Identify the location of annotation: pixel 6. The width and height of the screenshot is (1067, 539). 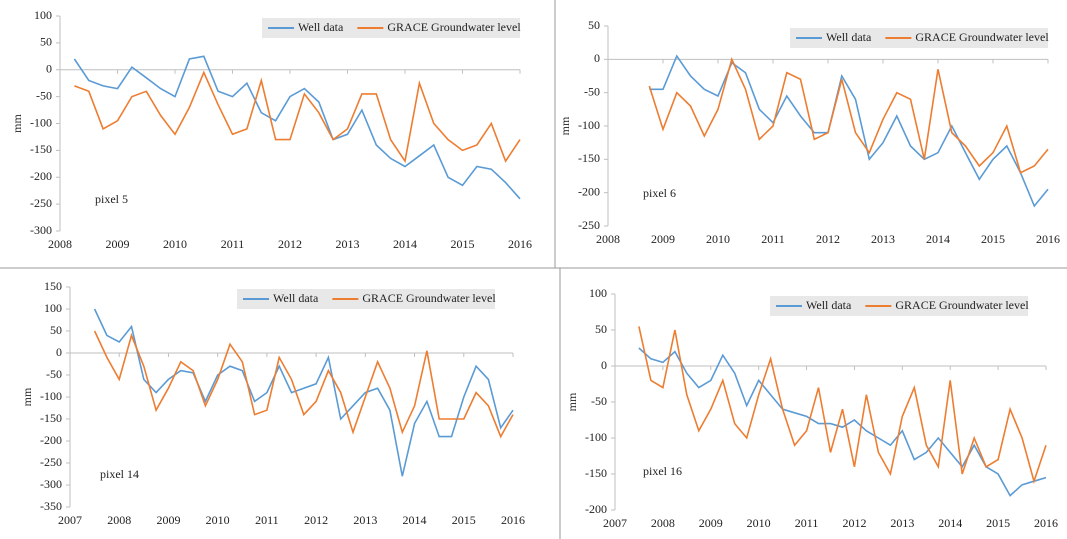
(659, 193).